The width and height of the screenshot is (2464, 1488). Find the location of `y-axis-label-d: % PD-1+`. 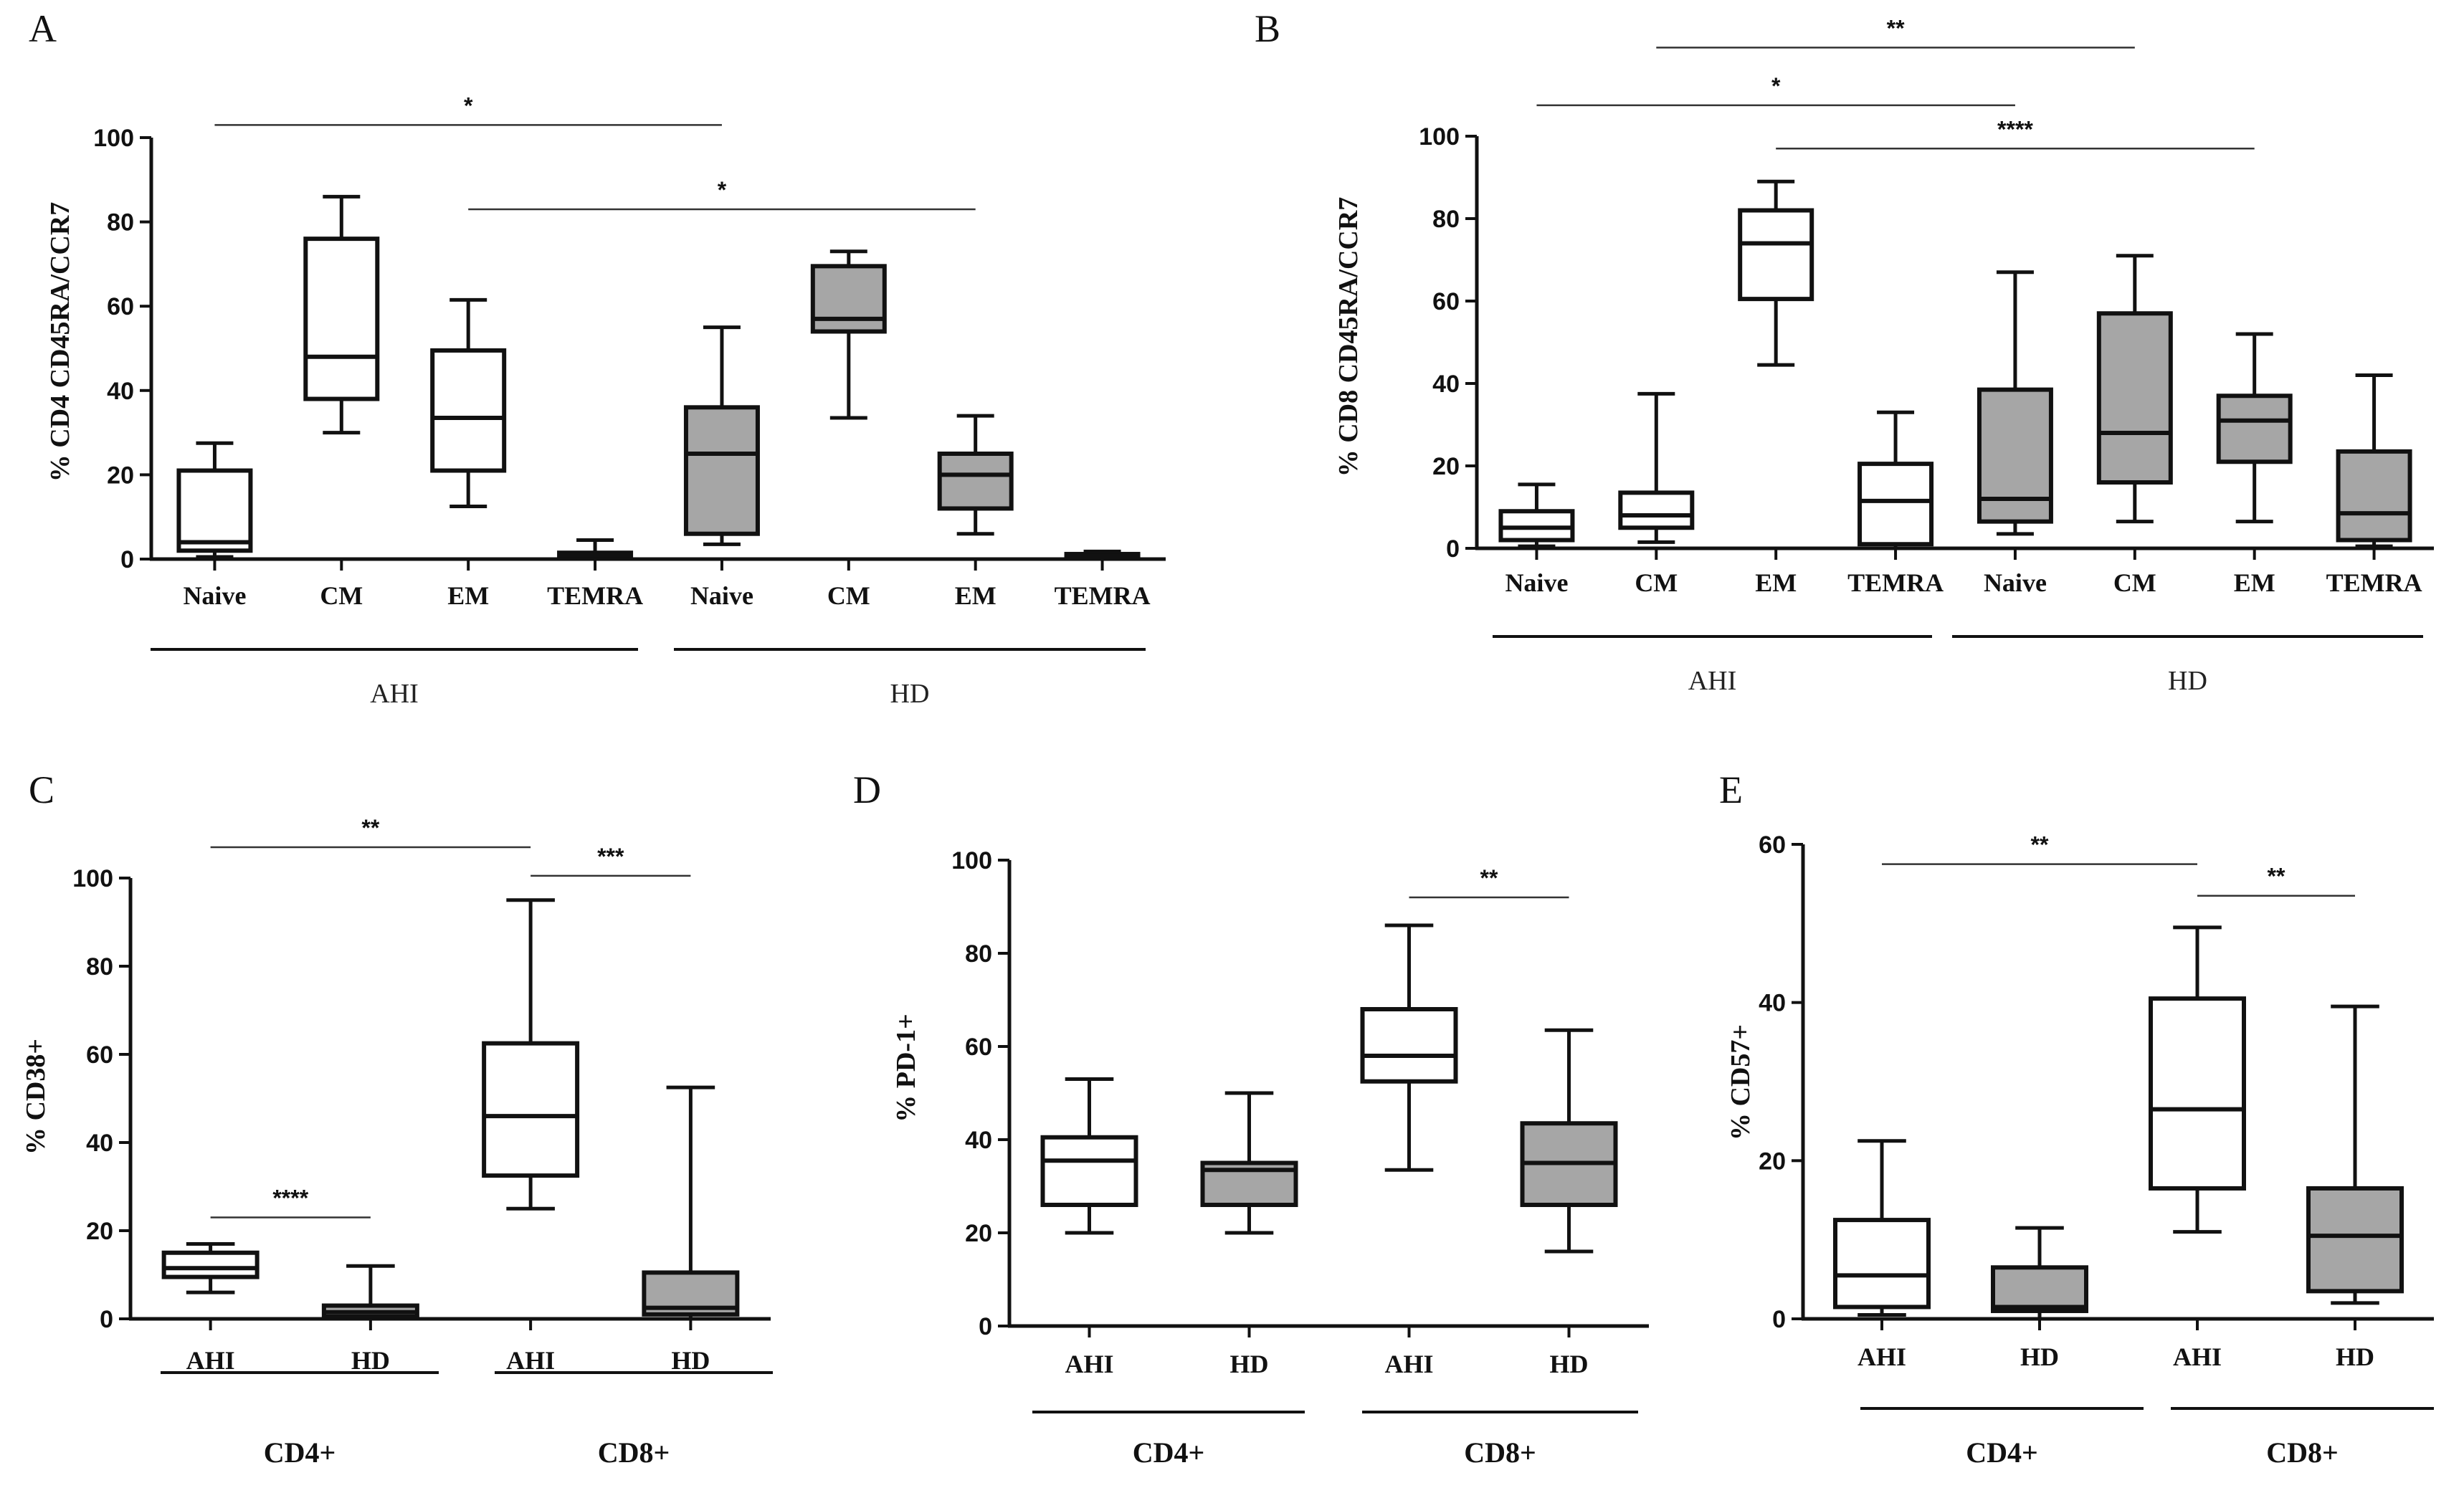

y-axis-label-d: % PD-1+ is located at coordinates (906, 1068).